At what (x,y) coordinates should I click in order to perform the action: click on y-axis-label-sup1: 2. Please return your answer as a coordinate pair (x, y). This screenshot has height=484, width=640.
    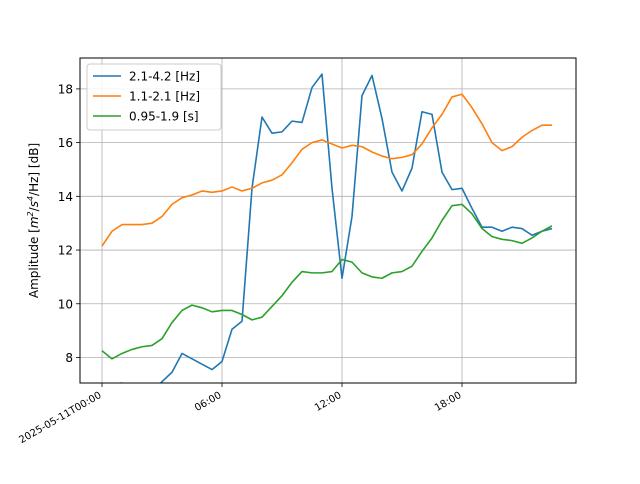
    Looking at the image, I should click on (30, 213).